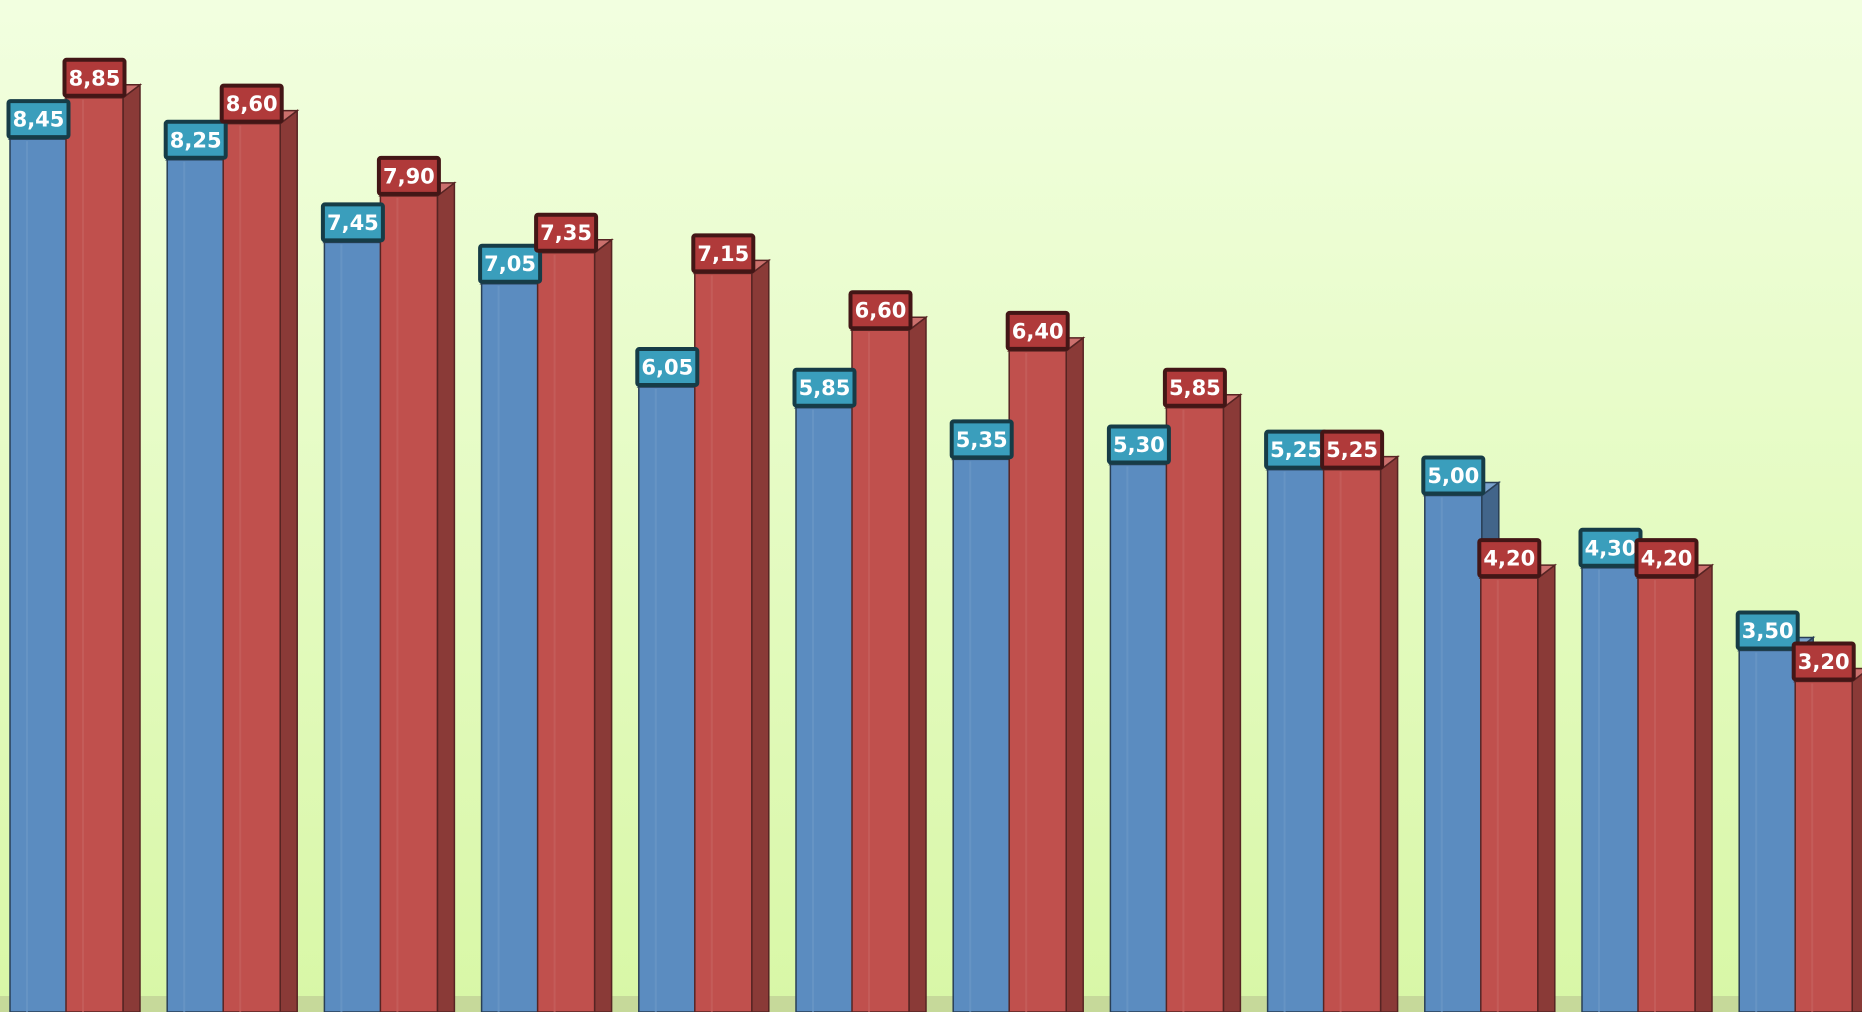 This screenshot has height=1012, width=1862. I want to click on data-label-text: 7,15, so click(723, 254).